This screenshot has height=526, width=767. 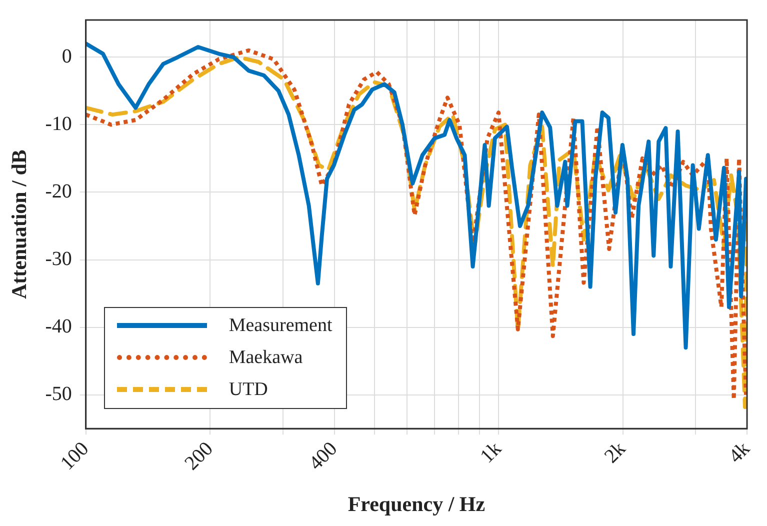 What do you see at coordinates (58, 327) in the screenshot?
I see `y-tick-label: -40` at bounding box center [58, 327].